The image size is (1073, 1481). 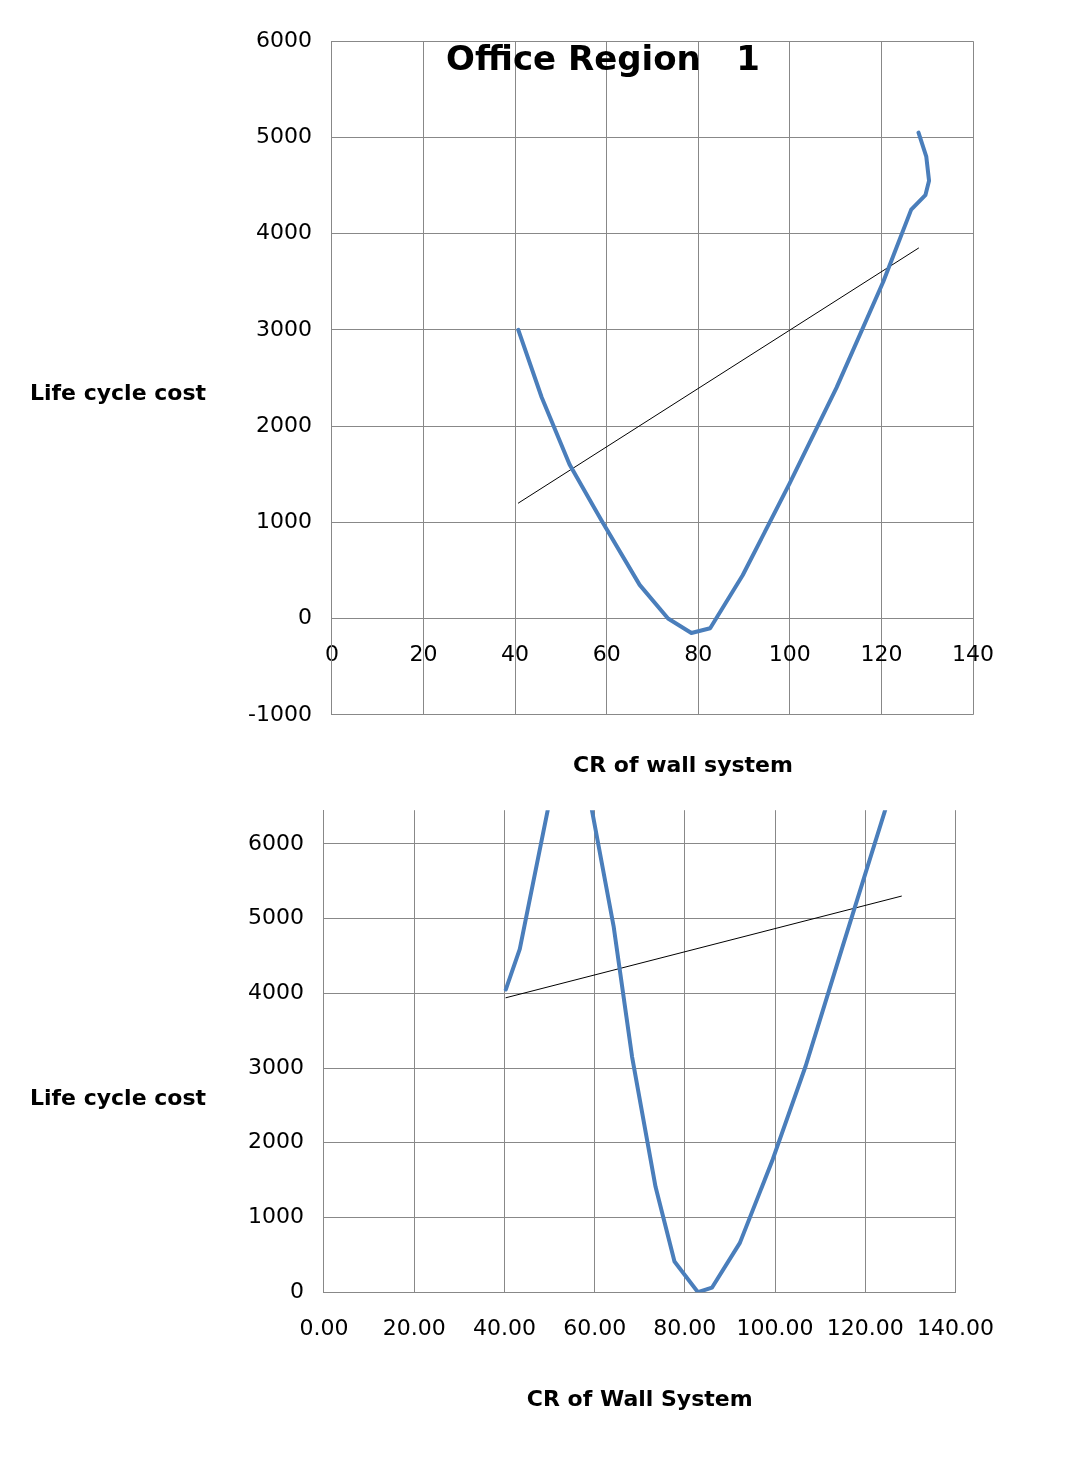 What do you see at coordinates (279, 713) in the screenshot?
I see `y-tick-label: -1000` at bounding box center [279, 713].